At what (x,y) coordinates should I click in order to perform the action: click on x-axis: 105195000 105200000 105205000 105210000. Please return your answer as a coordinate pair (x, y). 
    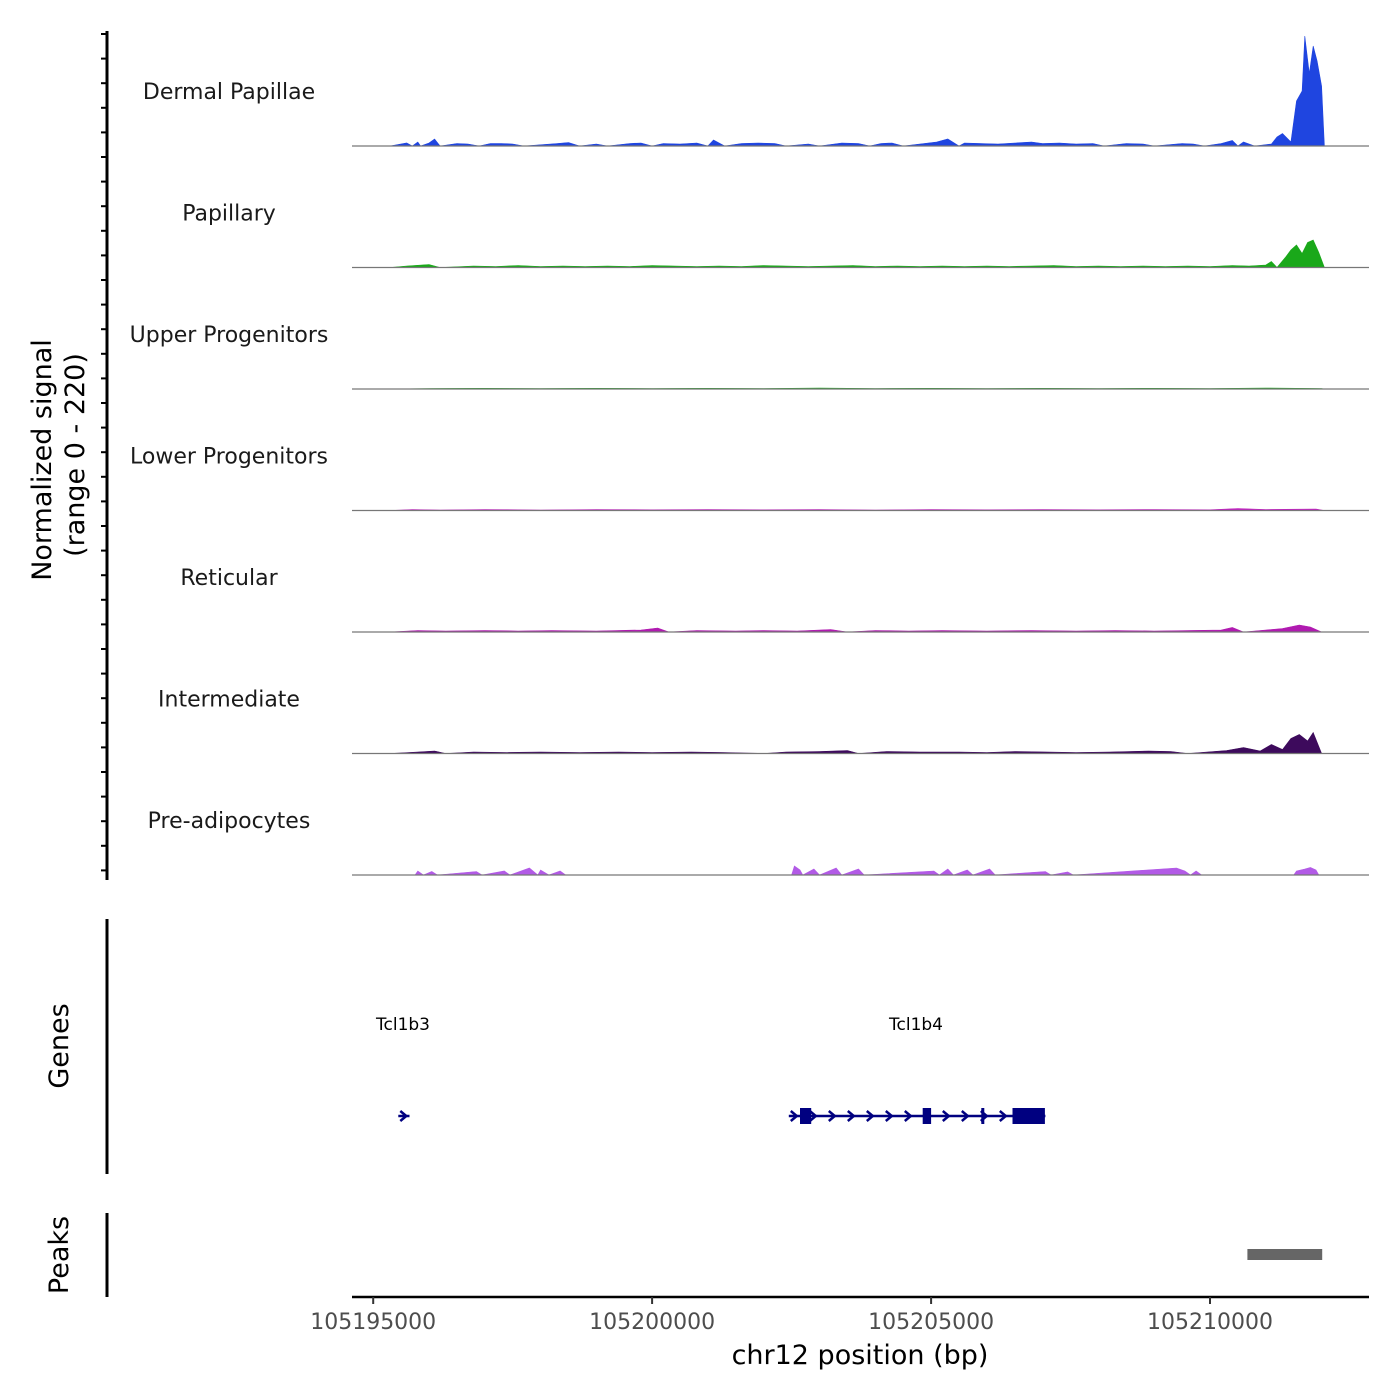
    Looking at the image, I should click on (791, 1316).